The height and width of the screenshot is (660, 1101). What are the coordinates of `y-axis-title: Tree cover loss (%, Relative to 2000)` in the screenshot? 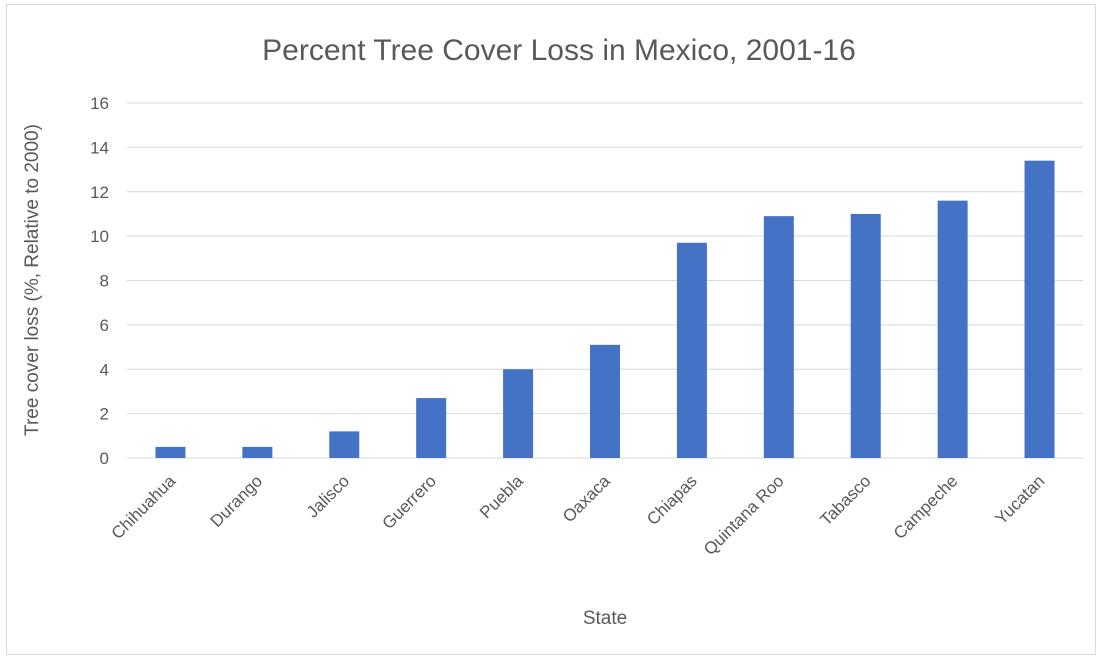 It's located at (32, 280).